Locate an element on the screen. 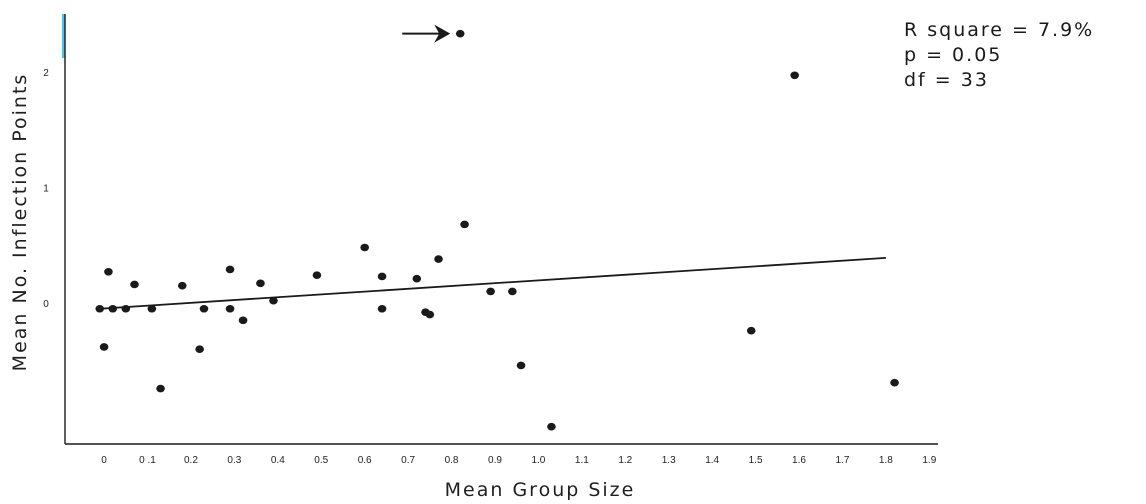 This screenshot has width=1146, height=504. x-tick-label: 0.4 is located at coordinates (278, 460).